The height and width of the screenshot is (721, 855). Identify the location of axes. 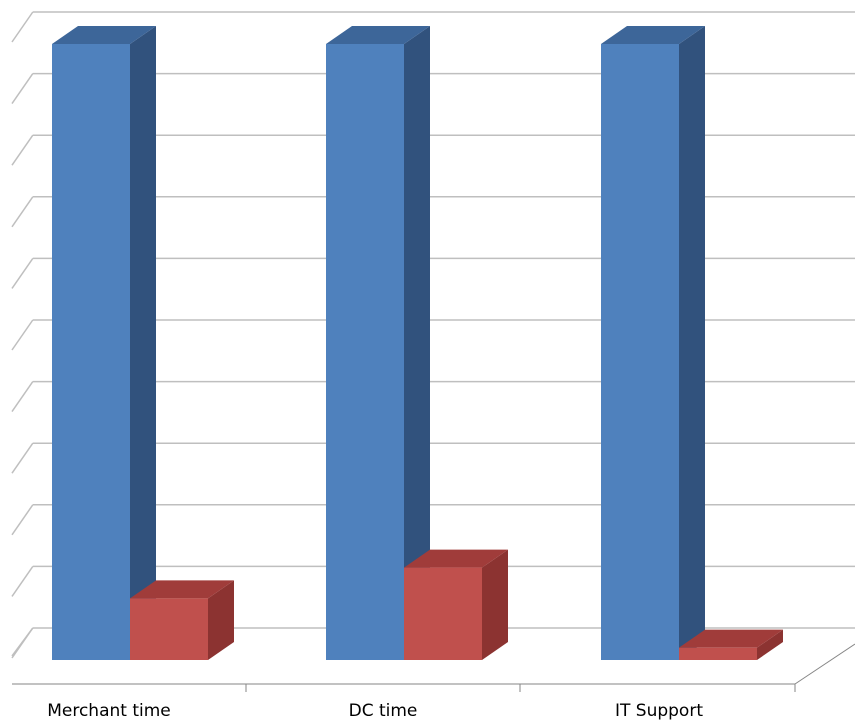
(433, 659).